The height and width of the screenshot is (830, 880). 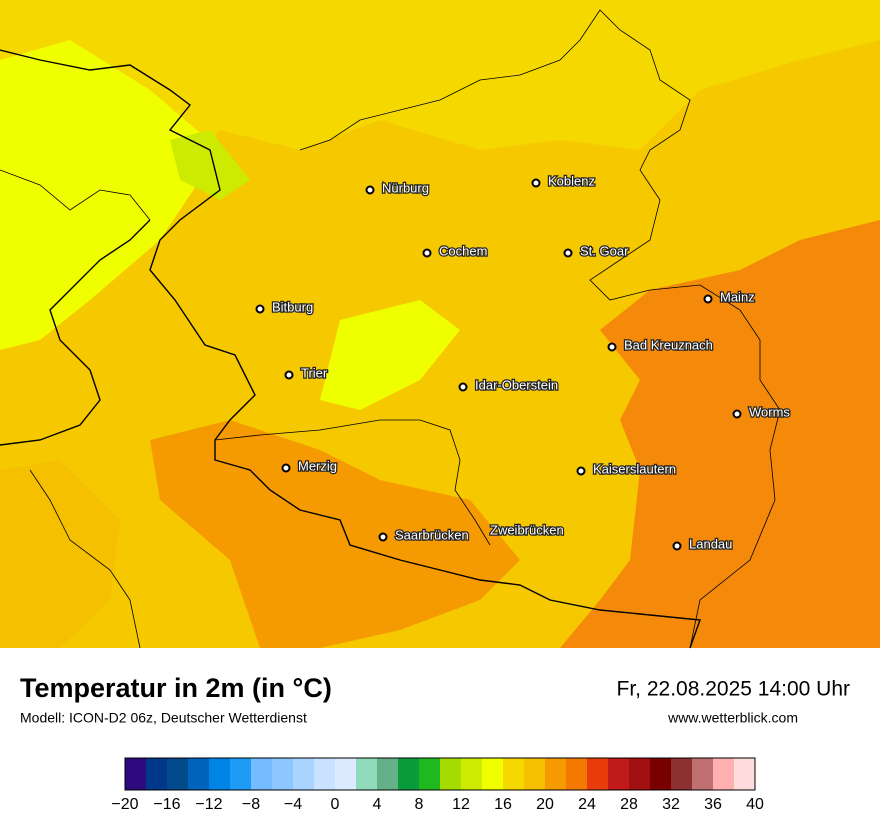 What do you see at coordinates (166, 804) in the screenshot?
I see `tick-label: −16` at bounding box center [166, 804].